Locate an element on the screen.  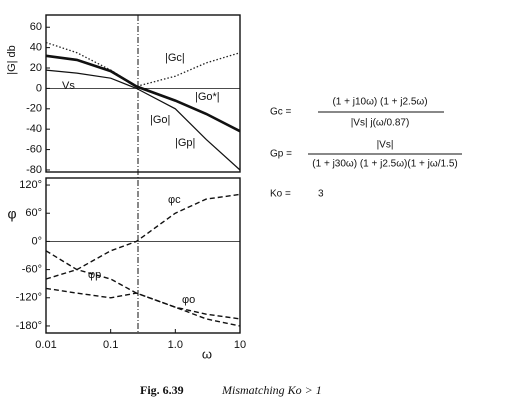
x-axis-label: ω is located at coordinates (207, 353).